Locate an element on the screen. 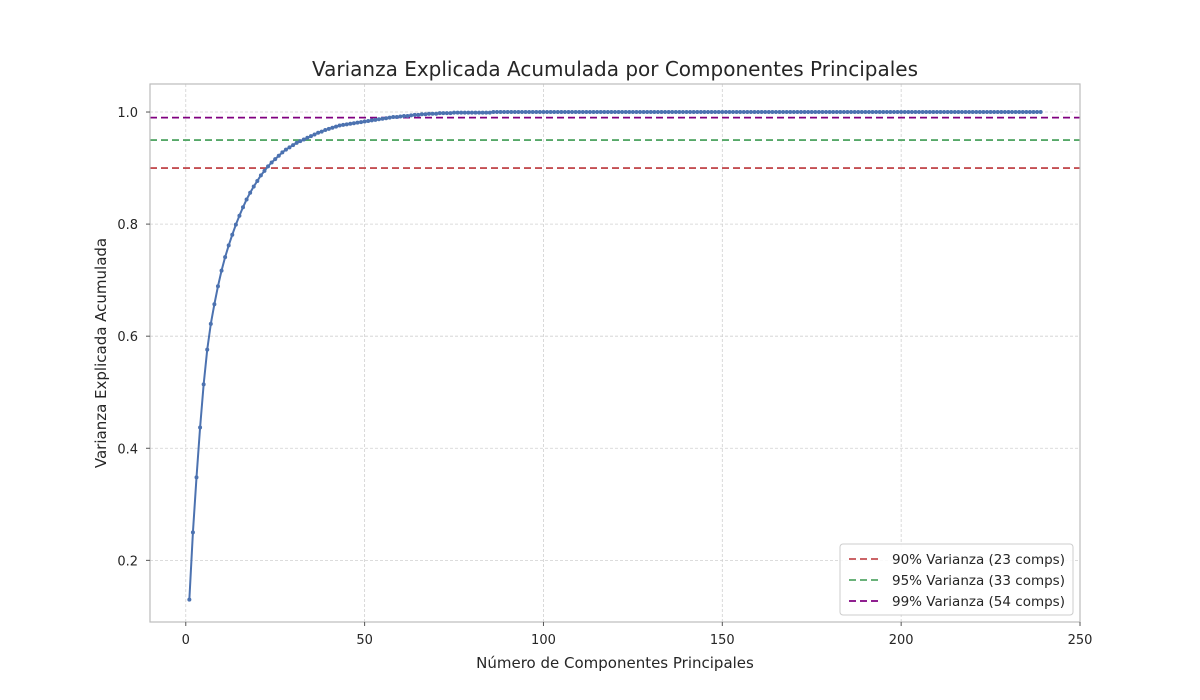 Image resolution: width=1200 pixels, height=700 pixels. x-tick-label: 0 is located at coordinates (186, 640).